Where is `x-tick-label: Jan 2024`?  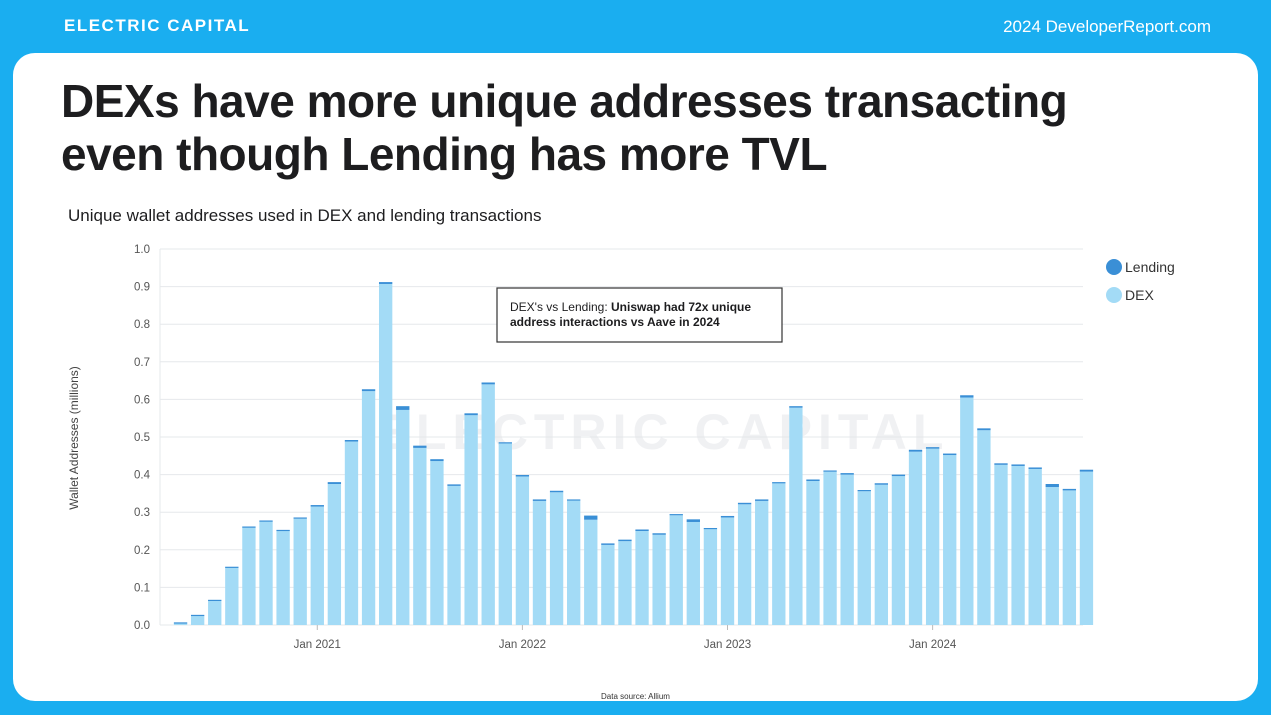 x-tick-label: Jan 2024 is located at coordinates (933, 645).